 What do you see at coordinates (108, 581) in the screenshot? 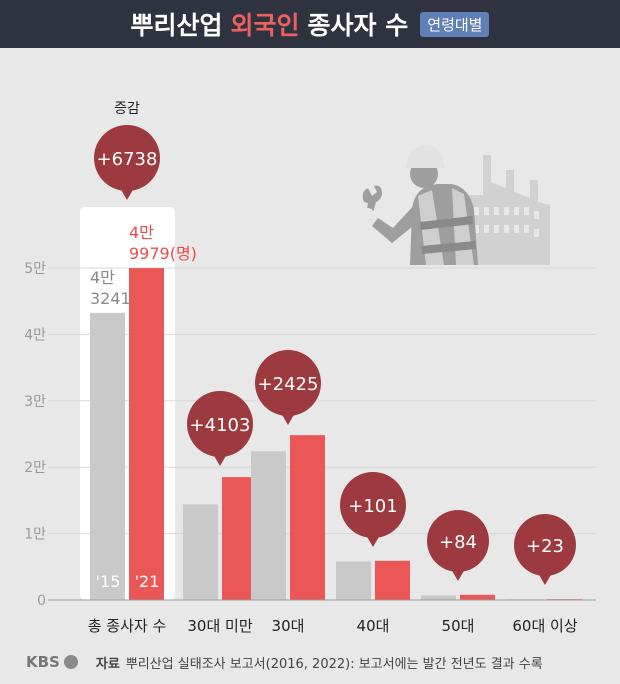
I see `series-label-2015: '15` at bounding box center [108, 581].